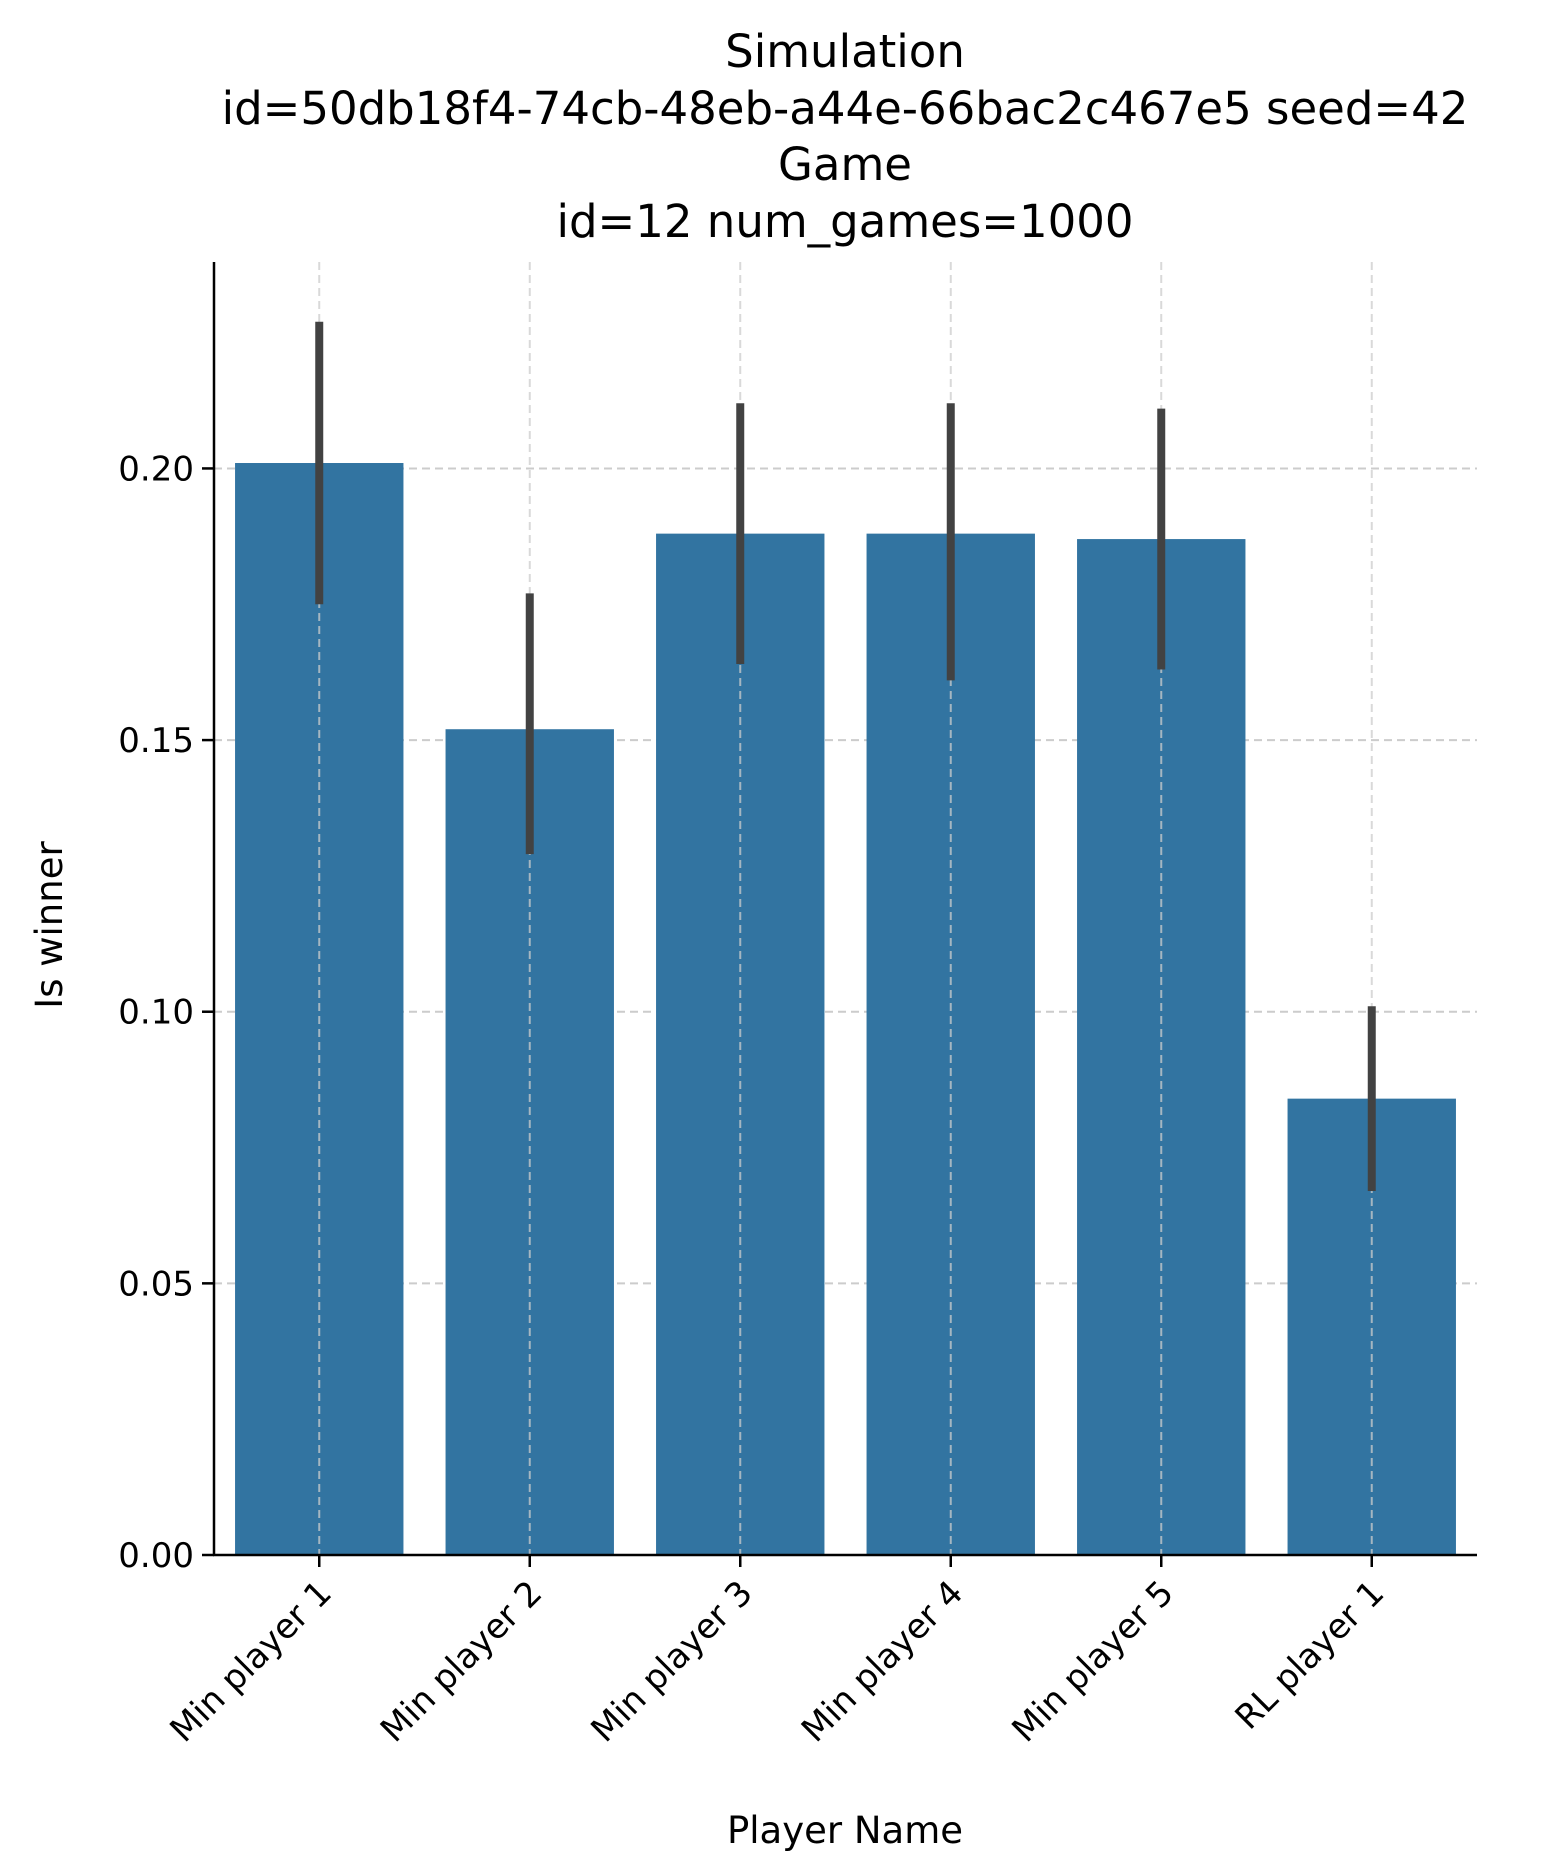 The height and width of the screenshot is (1868, 1558). I want to click on x-tick-label: Min player 4, so click(882, 1661).